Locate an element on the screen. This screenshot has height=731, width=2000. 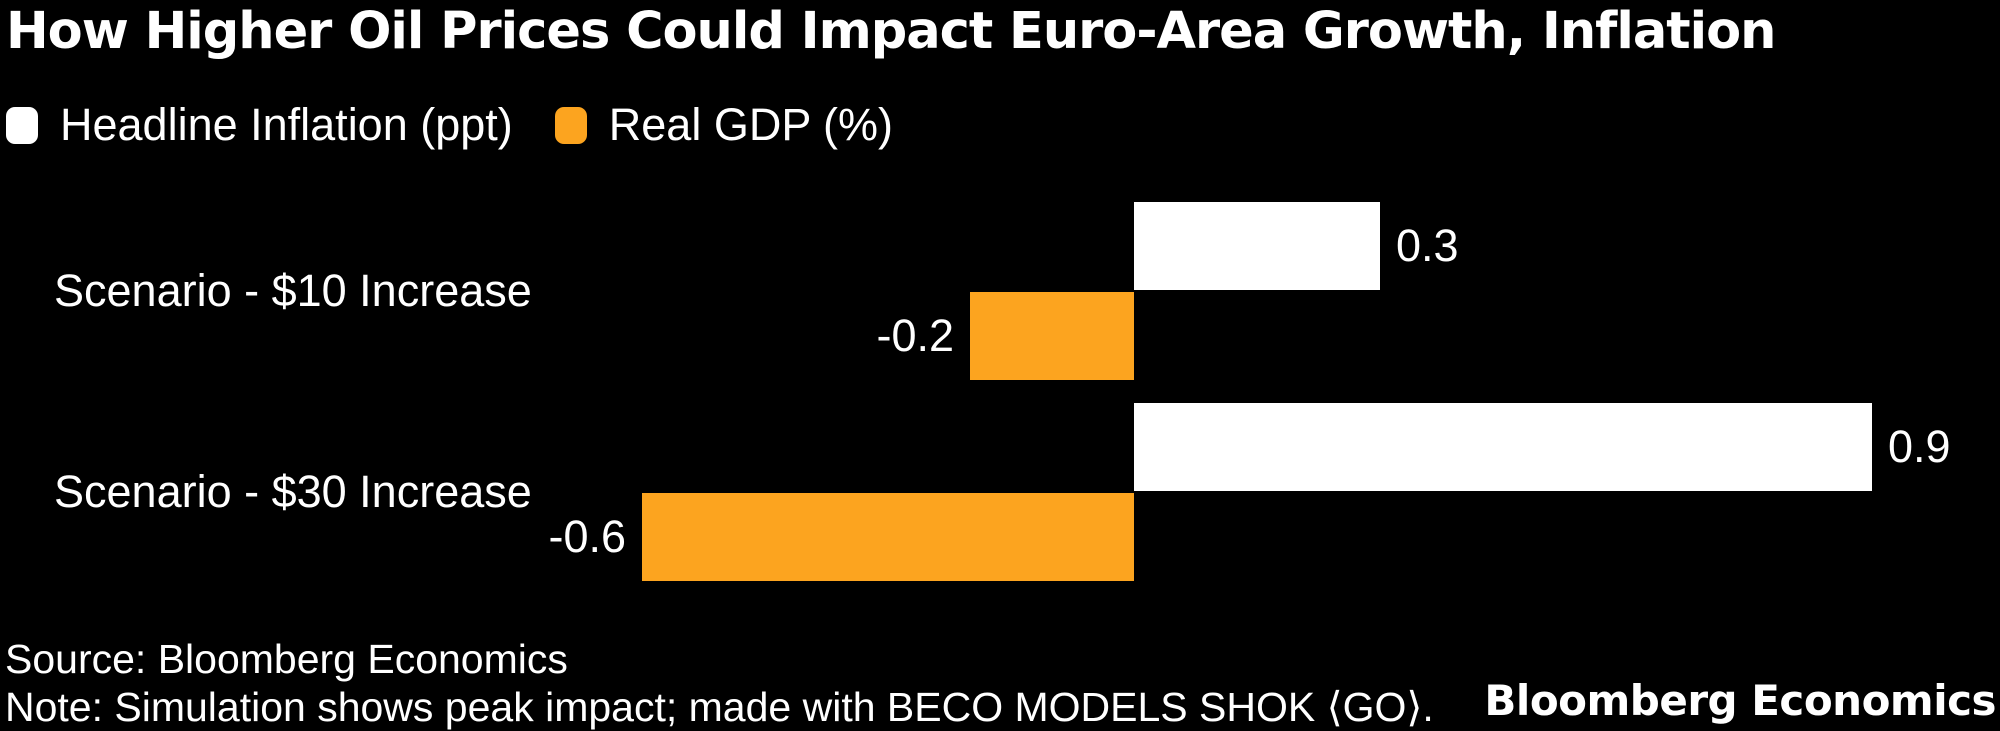
legend-item-headline-inflation: Headline Inflation (ppt) is located at coordinates (259, 125).